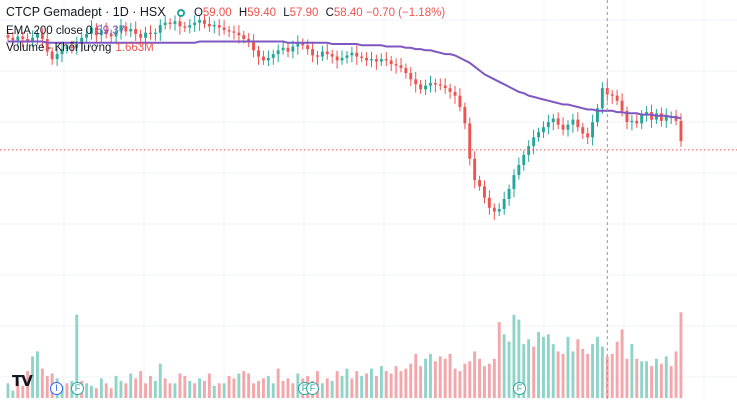  What do you see at coordinates (180, 13) in the screenshot?
I see `market-status-icon` at bounding box center [180, 13].